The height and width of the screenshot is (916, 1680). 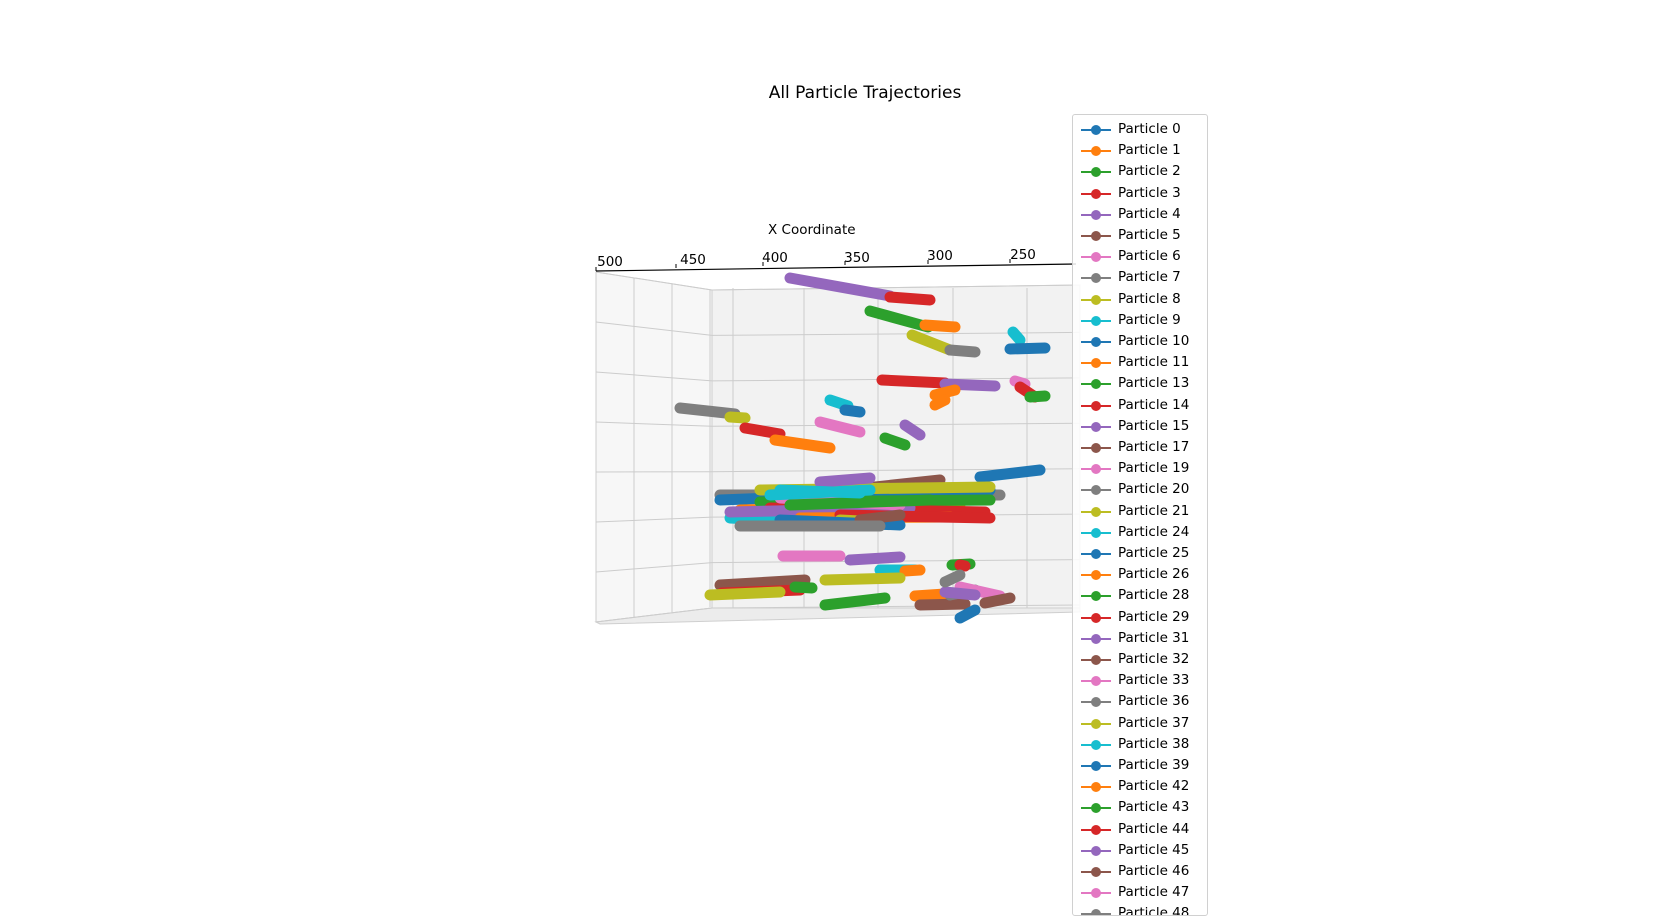 I want to click on legend-item: Particle 17, so click(x=1140, y=448).